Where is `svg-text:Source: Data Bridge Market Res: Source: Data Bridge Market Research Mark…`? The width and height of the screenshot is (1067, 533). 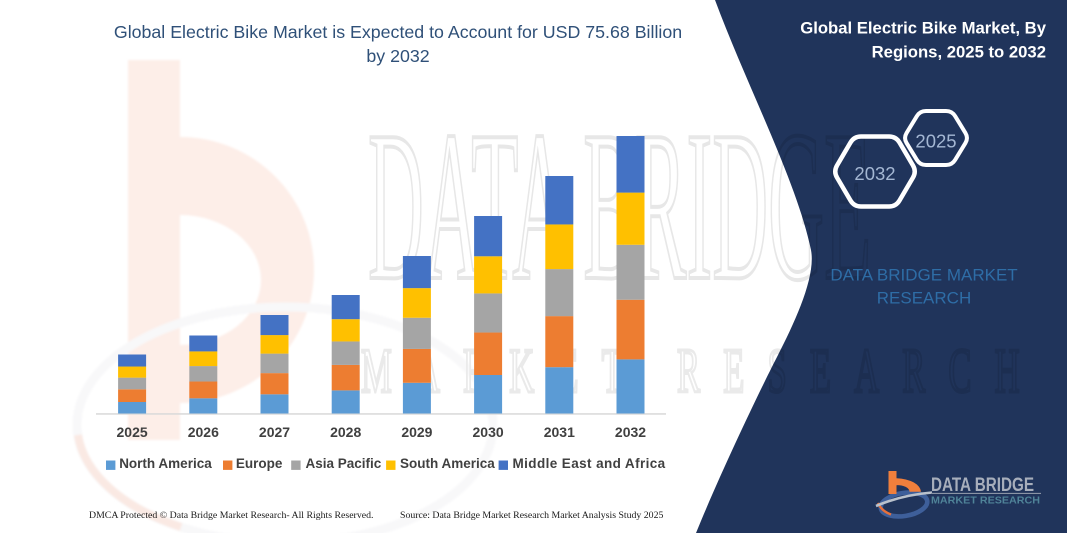
svg-text:Source: Data Bridge Market Res: Source: Data Bridge Market Research Mark… is located at coordinates (531, 515).